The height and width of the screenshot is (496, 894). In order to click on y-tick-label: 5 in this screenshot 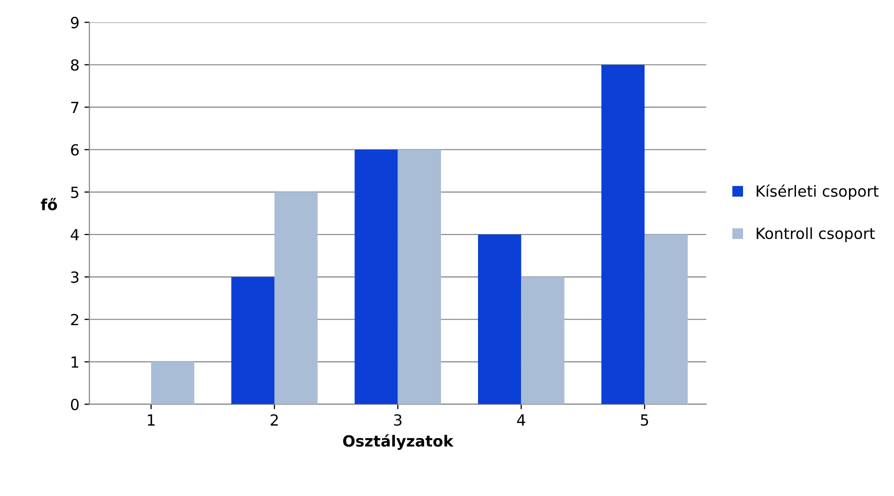, I will do `click(74, 192)`.